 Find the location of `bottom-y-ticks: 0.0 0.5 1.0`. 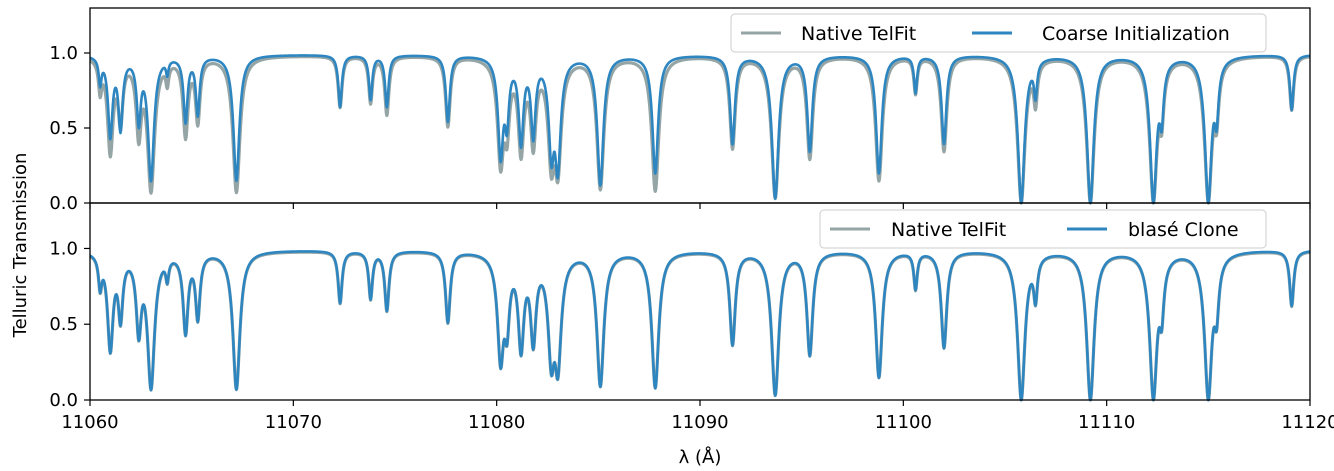

bottom-y-ticks: 0.0 0.5 1.0 is located at coordinates (69, 324).